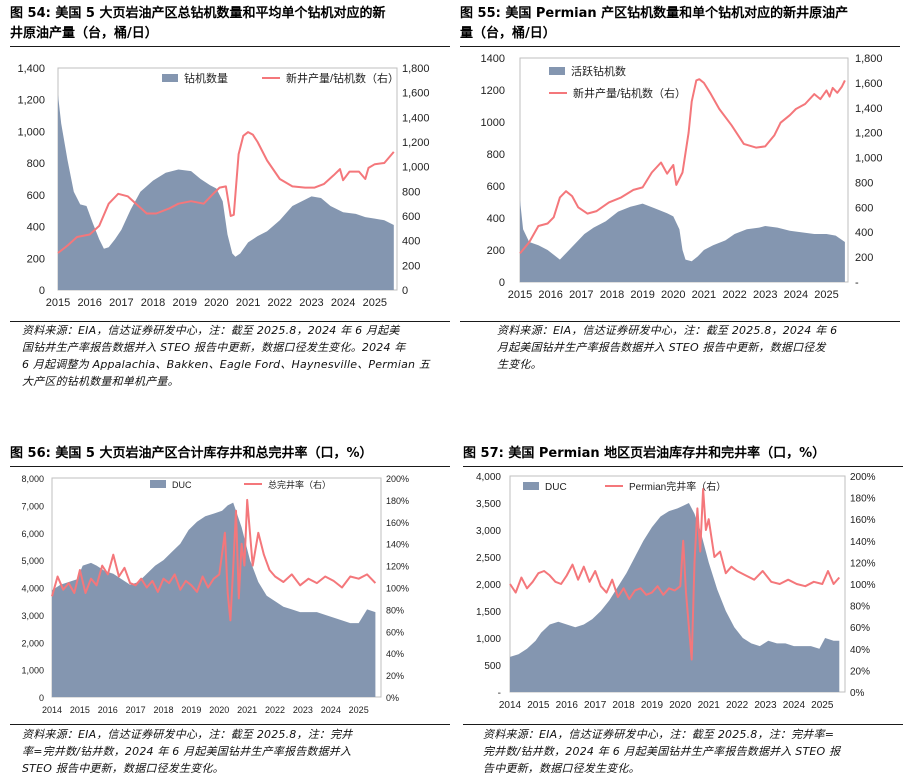 The image size is (907, 784). I want to click on y-tick-label: 800, so click(36, 164).